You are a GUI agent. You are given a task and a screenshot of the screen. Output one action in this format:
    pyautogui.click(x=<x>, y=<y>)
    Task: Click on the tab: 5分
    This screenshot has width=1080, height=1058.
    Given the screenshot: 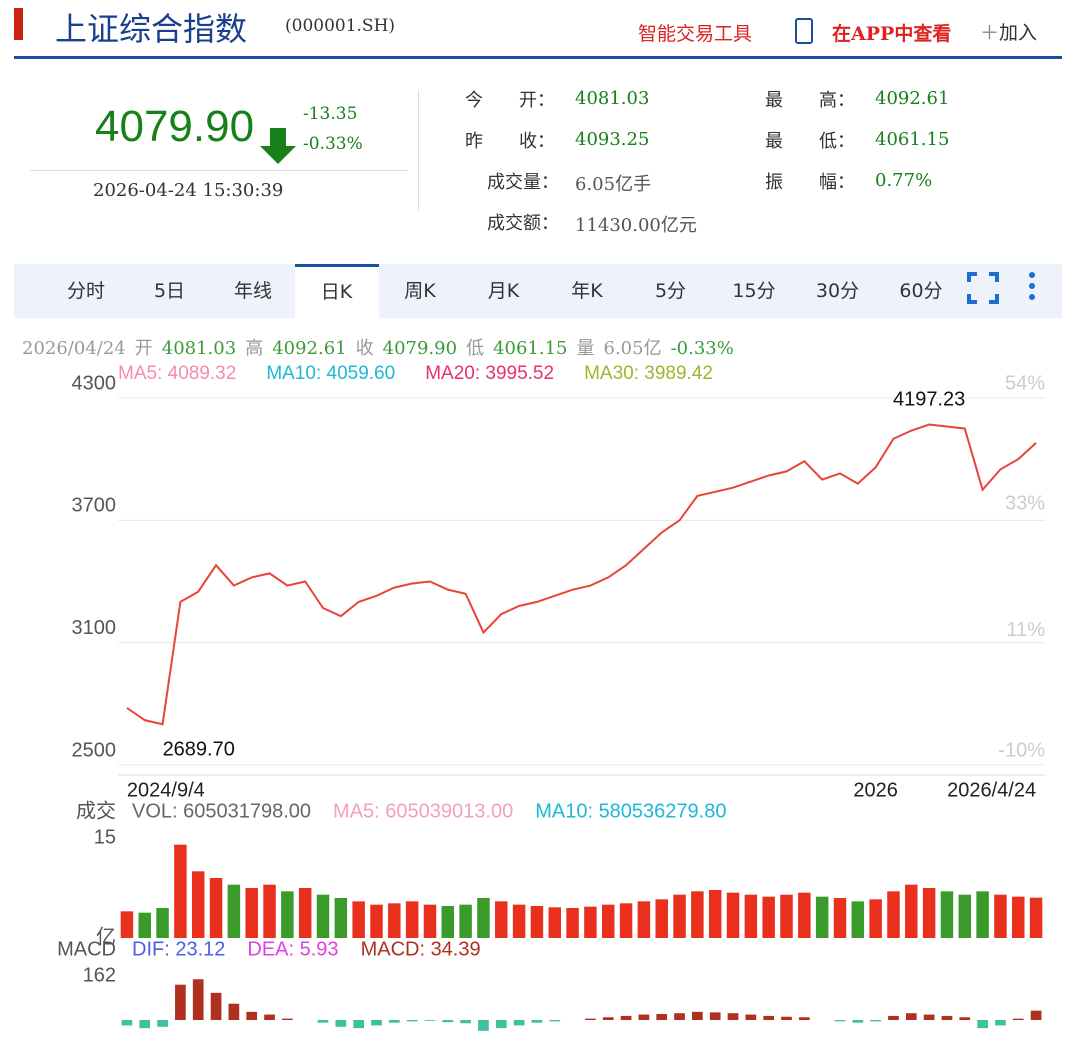 What is the action you would take?
    pyautogui.click(x=670, y=291)
    